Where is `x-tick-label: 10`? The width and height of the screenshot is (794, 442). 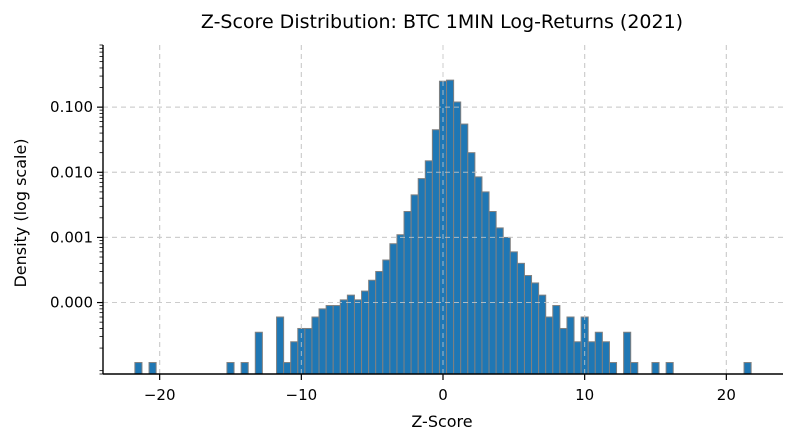 x-tick-label: 10 is located at coordinates (584, 395).